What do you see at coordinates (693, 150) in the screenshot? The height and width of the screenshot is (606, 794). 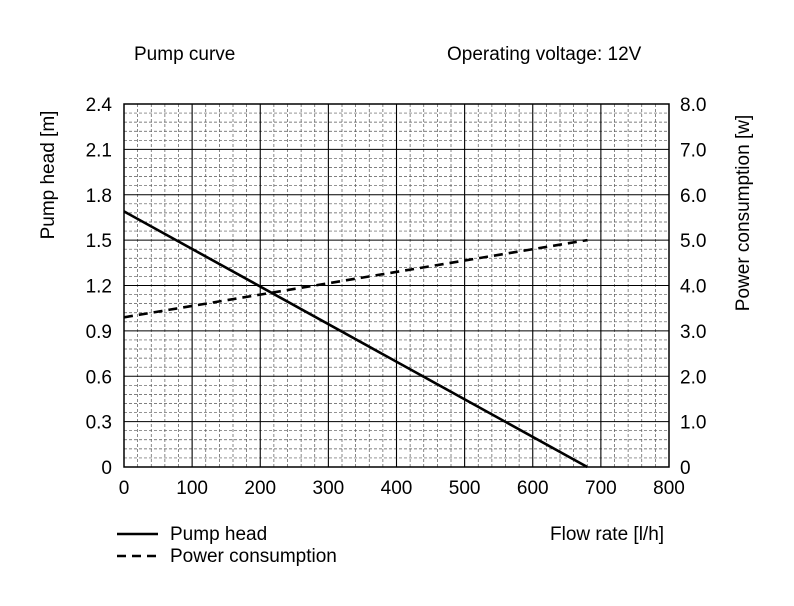 I see `y2-tick-label: 7.0` at bounding box center [693, 150].